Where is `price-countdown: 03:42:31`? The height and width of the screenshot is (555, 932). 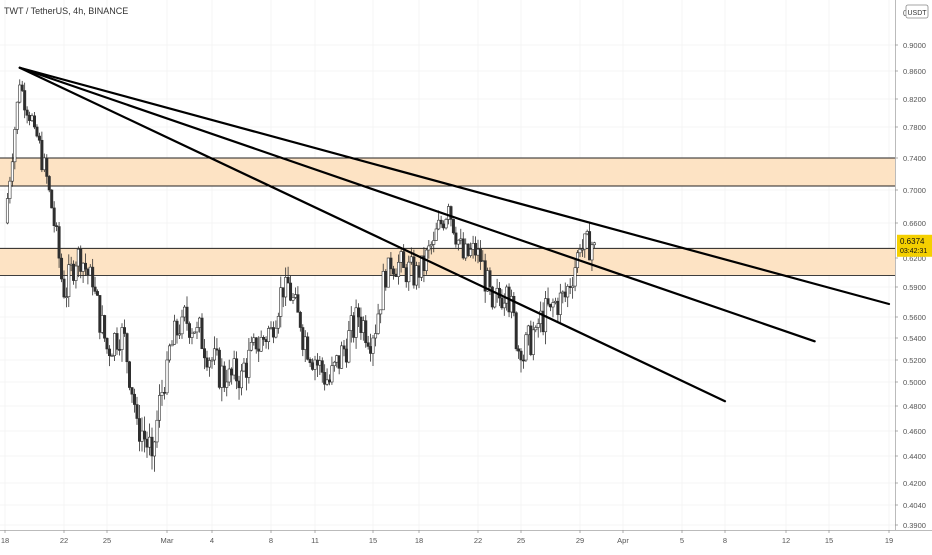 price-countdown: 03:42:31 is located at coordinates (913, 251).